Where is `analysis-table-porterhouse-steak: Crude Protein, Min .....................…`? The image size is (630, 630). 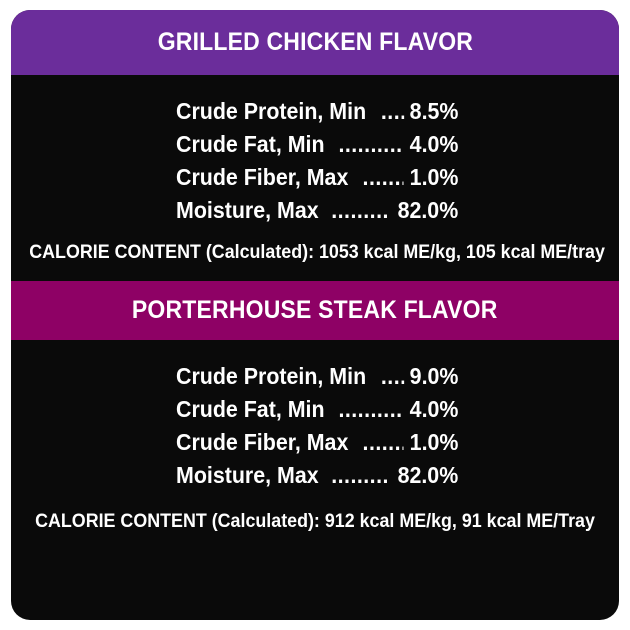
analysis-table-porterhouse-steak: Crude Protein, Min .....................… is located at coordinates (315, 426).